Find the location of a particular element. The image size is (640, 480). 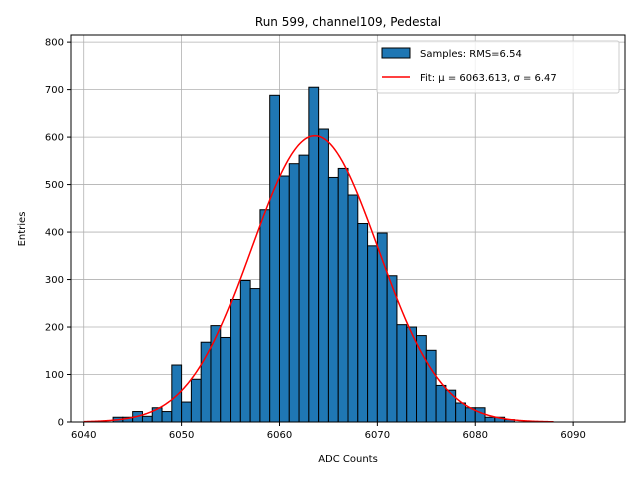

y-tick-label: 100 is located at coordinates (54, 375).